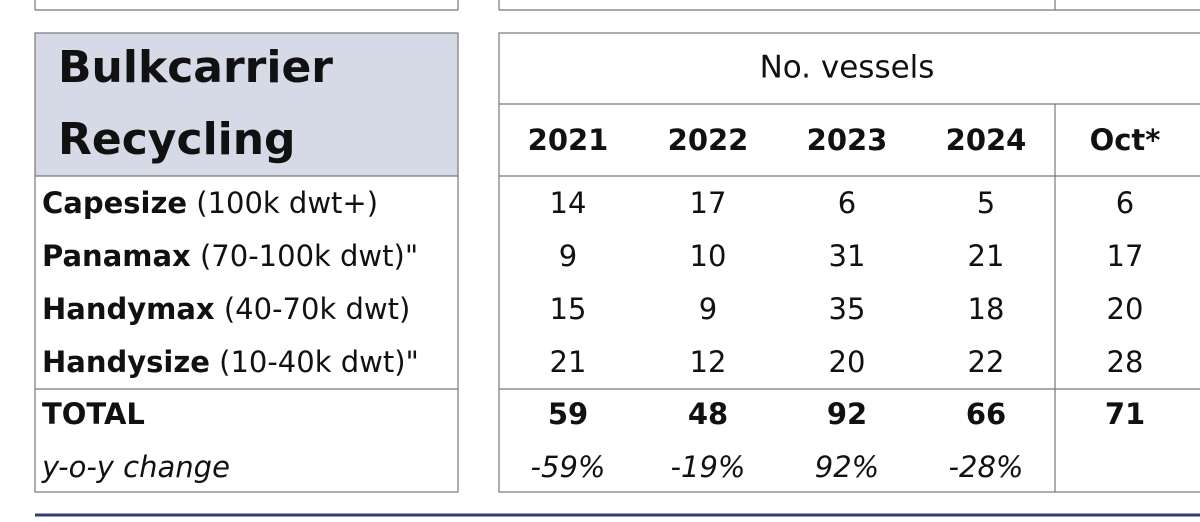 Image resolution: width=1200 pixels, height=522 pixels. Describe the element at coordinates (568, 414) in the screenshot. I see `total-value: 59` at that location.